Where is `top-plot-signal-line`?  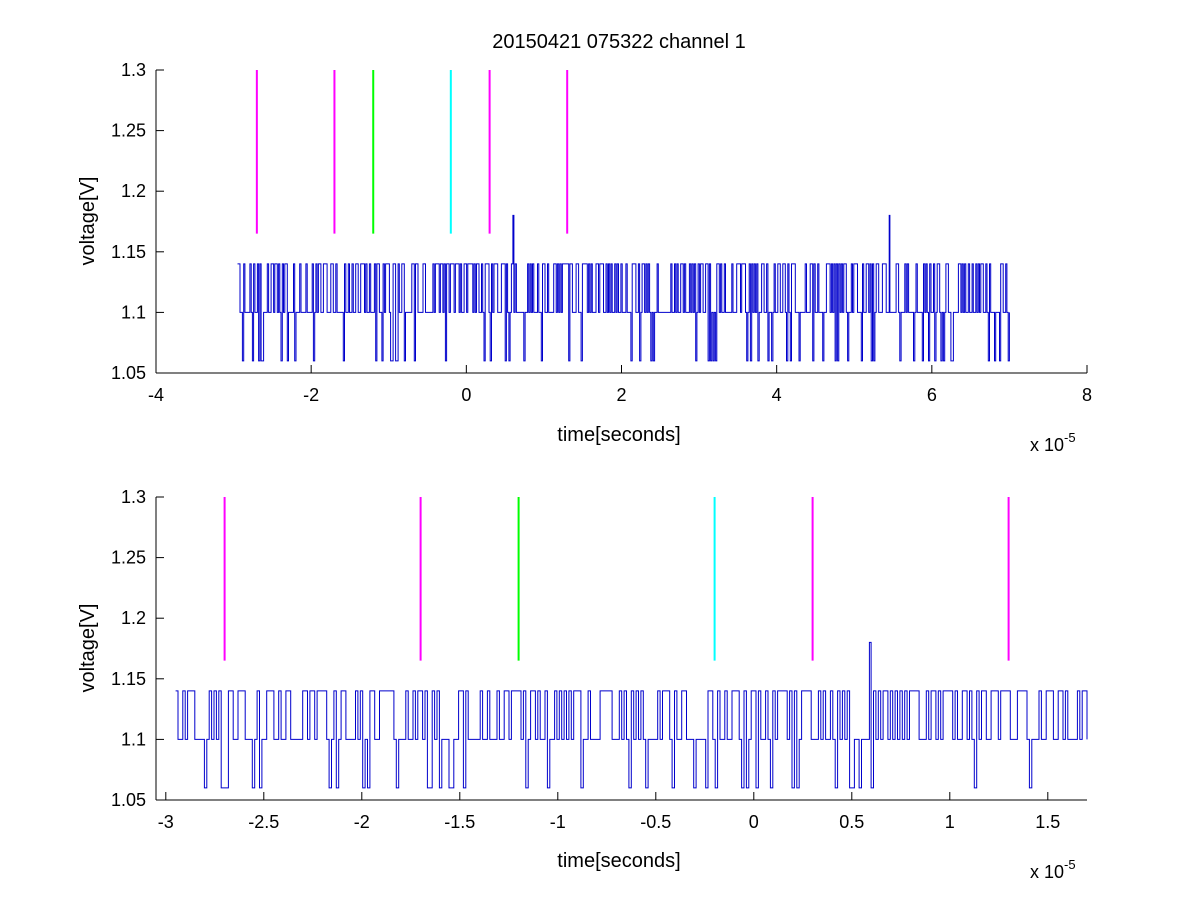
top-plot-signal-line is located at coordinates (623, 288).